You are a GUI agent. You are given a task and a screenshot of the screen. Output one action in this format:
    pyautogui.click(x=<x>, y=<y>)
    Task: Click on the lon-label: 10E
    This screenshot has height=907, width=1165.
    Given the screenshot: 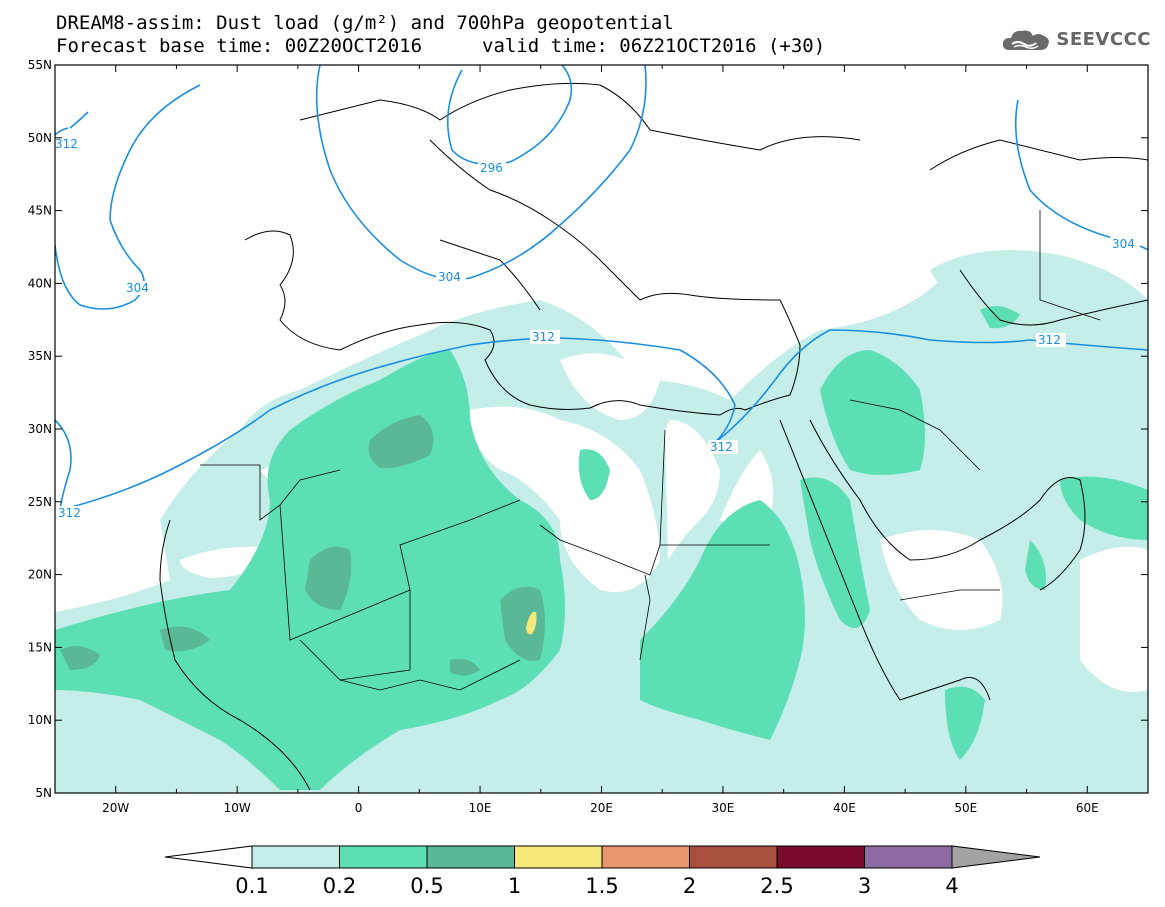 What is the action you would take?
    pyautogui.click(x=480, y=808)
    